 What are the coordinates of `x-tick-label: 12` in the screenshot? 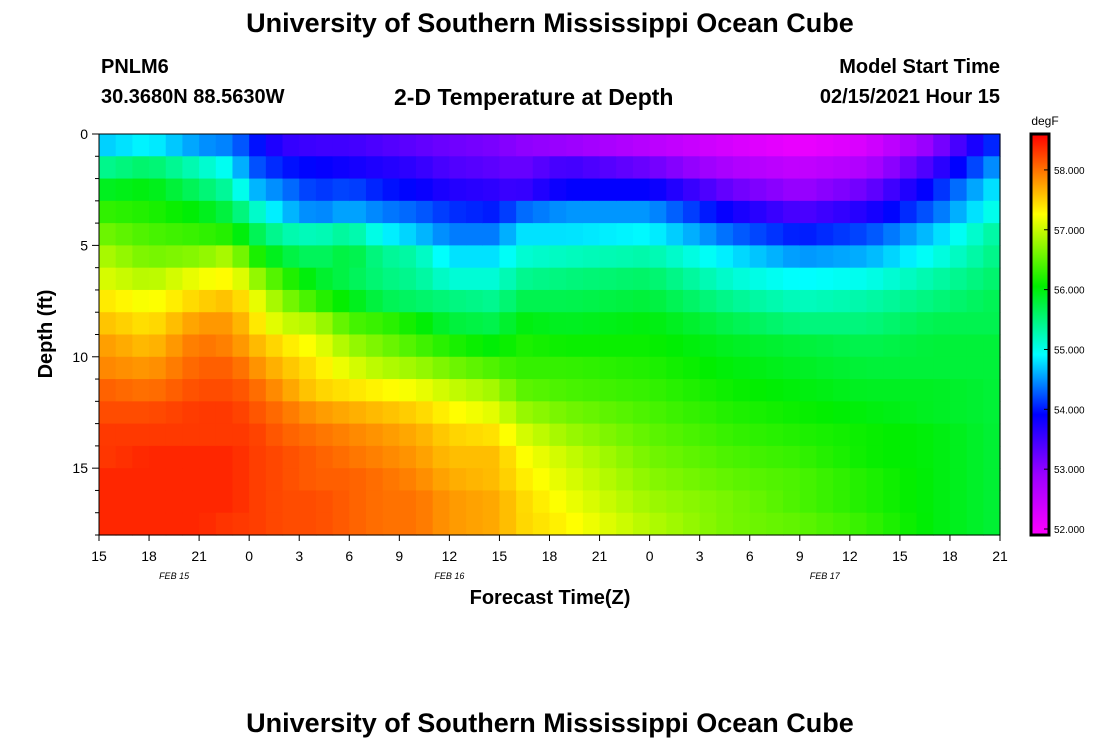 It's located at (450, 556).